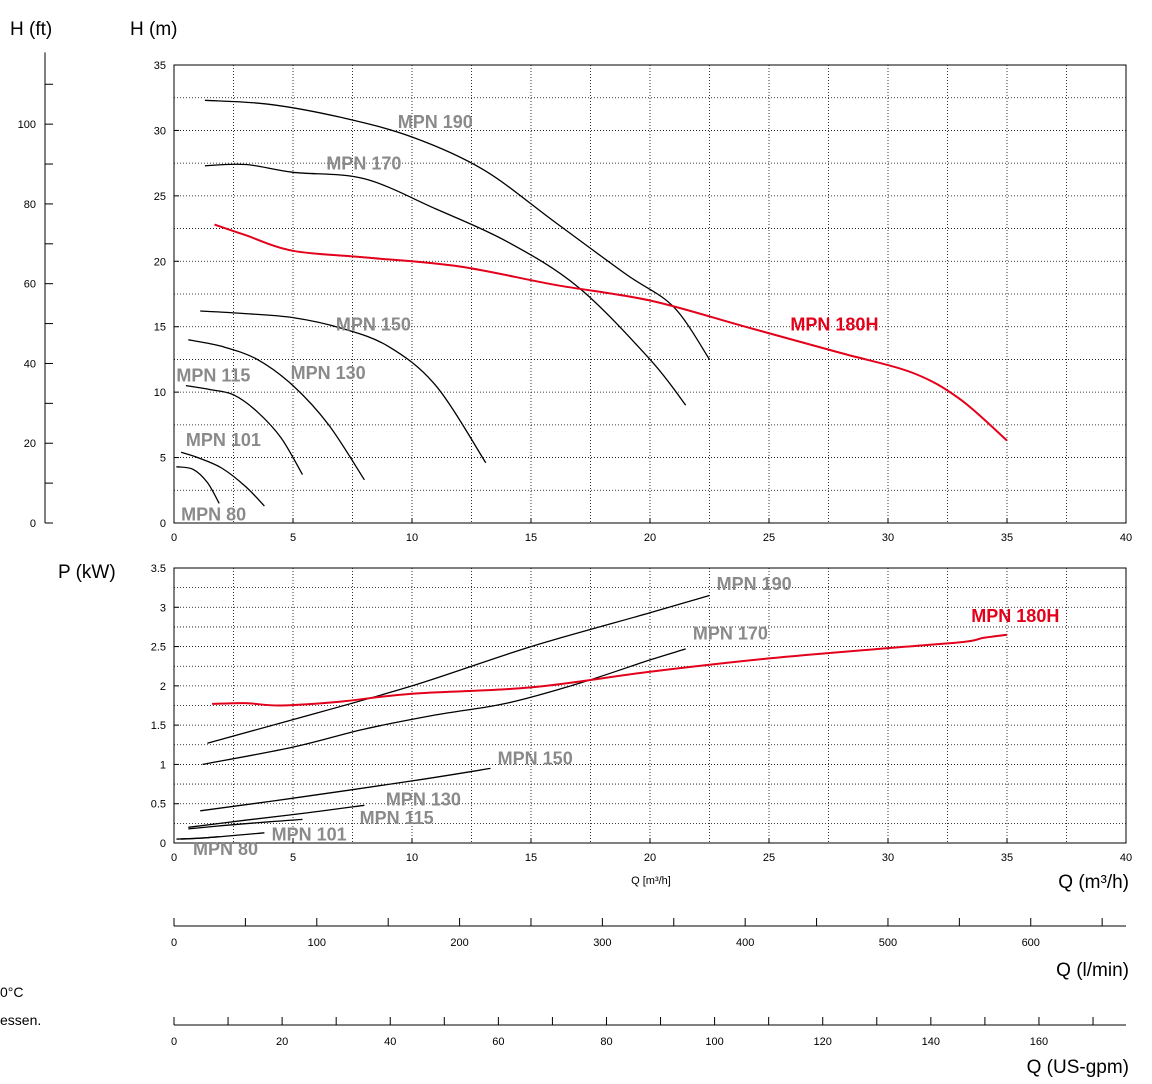 The height and width of the screenshot is (1084, 1152). I want to click on power-y-tick-label: 1.5, so click(158, 726).